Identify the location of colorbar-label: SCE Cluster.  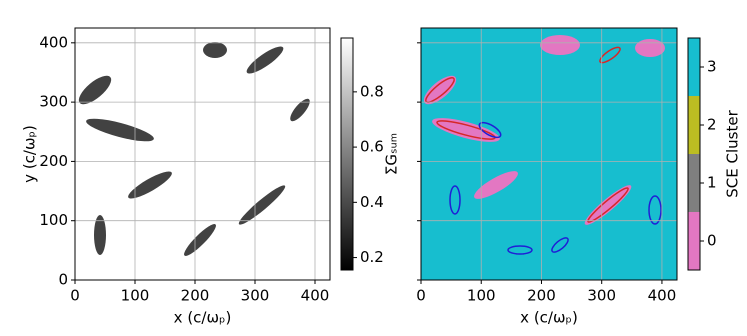
(733, 153).